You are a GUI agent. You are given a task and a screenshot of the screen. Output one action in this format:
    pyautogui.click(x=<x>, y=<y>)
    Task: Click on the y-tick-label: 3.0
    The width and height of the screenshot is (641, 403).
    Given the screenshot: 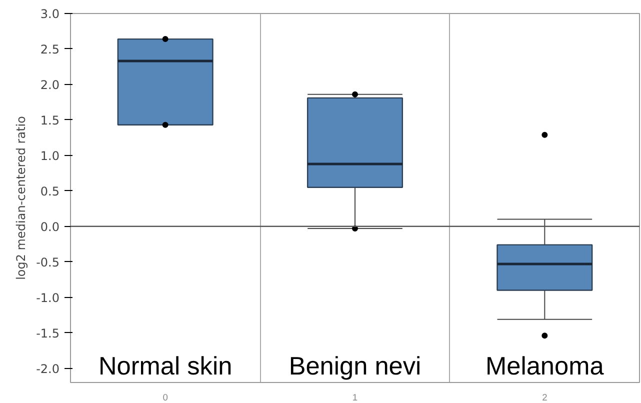 What is the action you would take?
    pyautogui.click(x=50, y=14)
    